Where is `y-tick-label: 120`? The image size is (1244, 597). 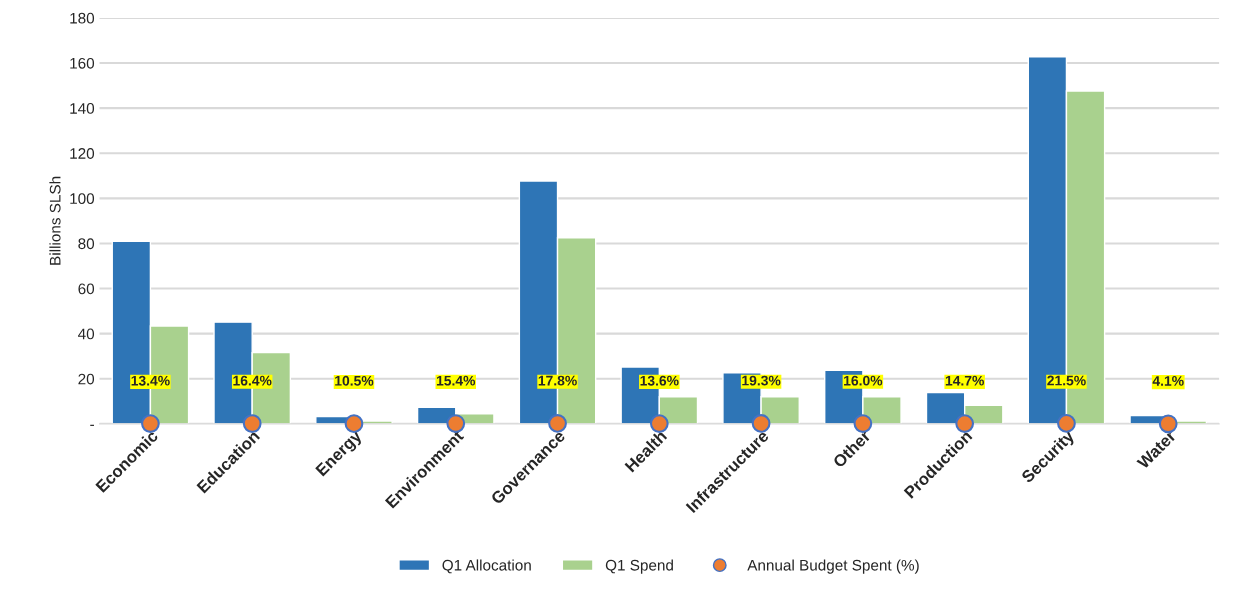
y-tick-label: 120 is located at coordinates (82, 153).